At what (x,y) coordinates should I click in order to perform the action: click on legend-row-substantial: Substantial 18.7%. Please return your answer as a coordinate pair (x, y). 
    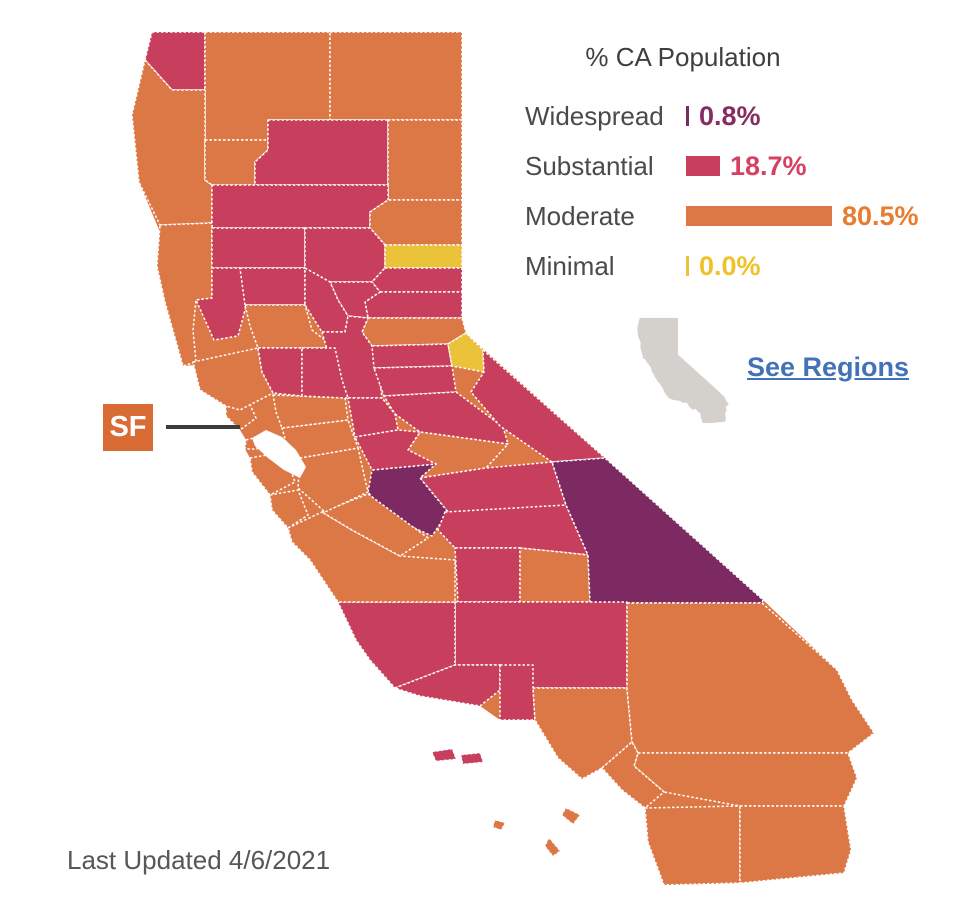
    Looking at the image, I should click on (666, 166).